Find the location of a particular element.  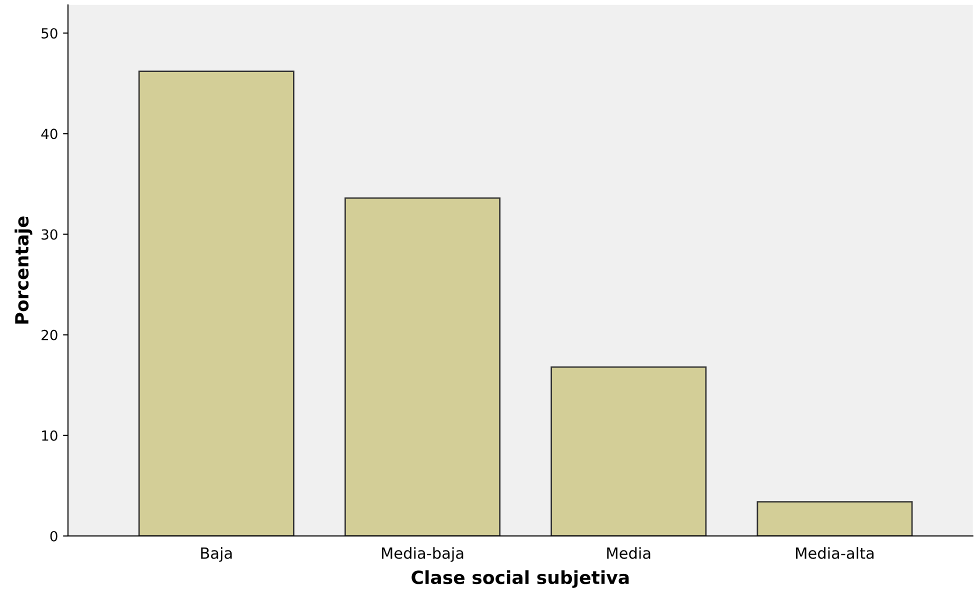

y-axis-title: Porcentaje is located at coordinates (23, 270).